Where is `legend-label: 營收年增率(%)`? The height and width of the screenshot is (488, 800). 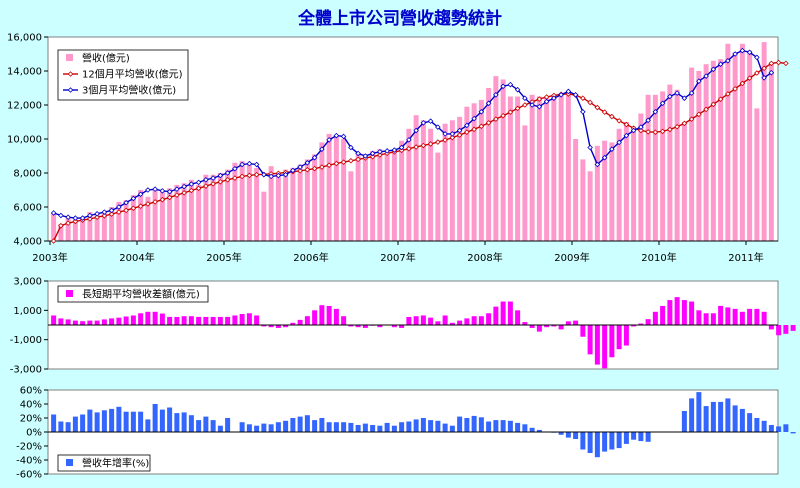
legend-label: 營收年增率(%) is located at coordinates (115, 463).